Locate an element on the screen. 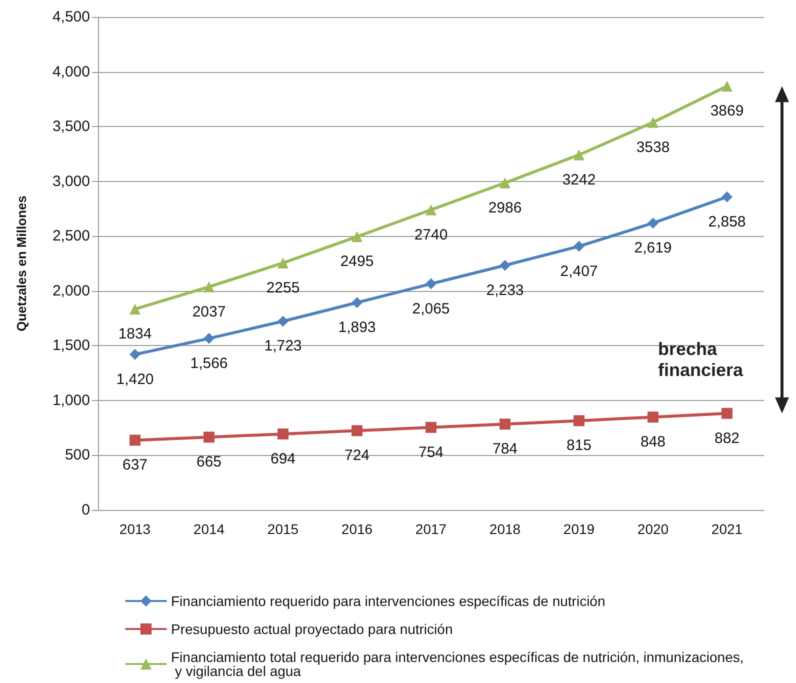  data-label: 784 is located at coordinates (505, 449).